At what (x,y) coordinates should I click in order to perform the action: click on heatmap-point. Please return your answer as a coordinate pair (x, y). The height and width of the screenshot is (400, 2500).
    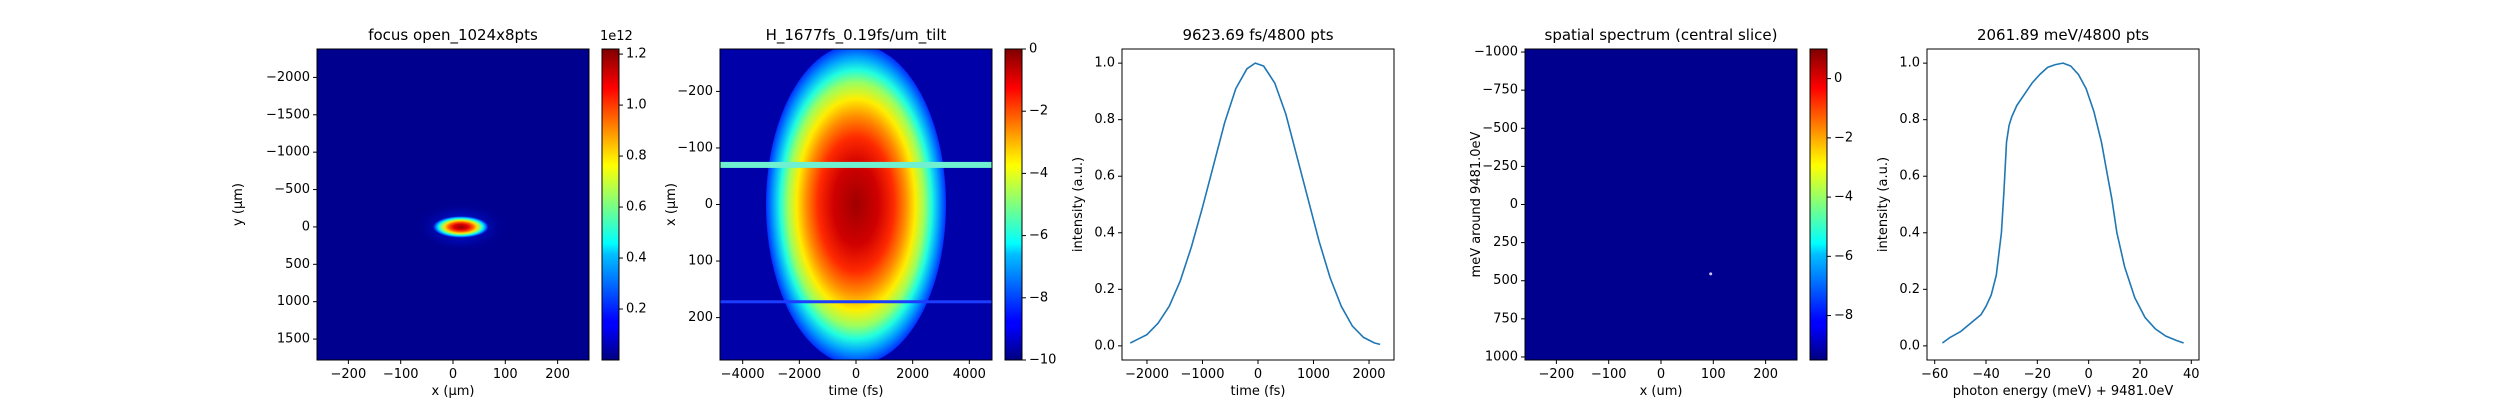
    Looking at the image, I should click on (1711, 274).